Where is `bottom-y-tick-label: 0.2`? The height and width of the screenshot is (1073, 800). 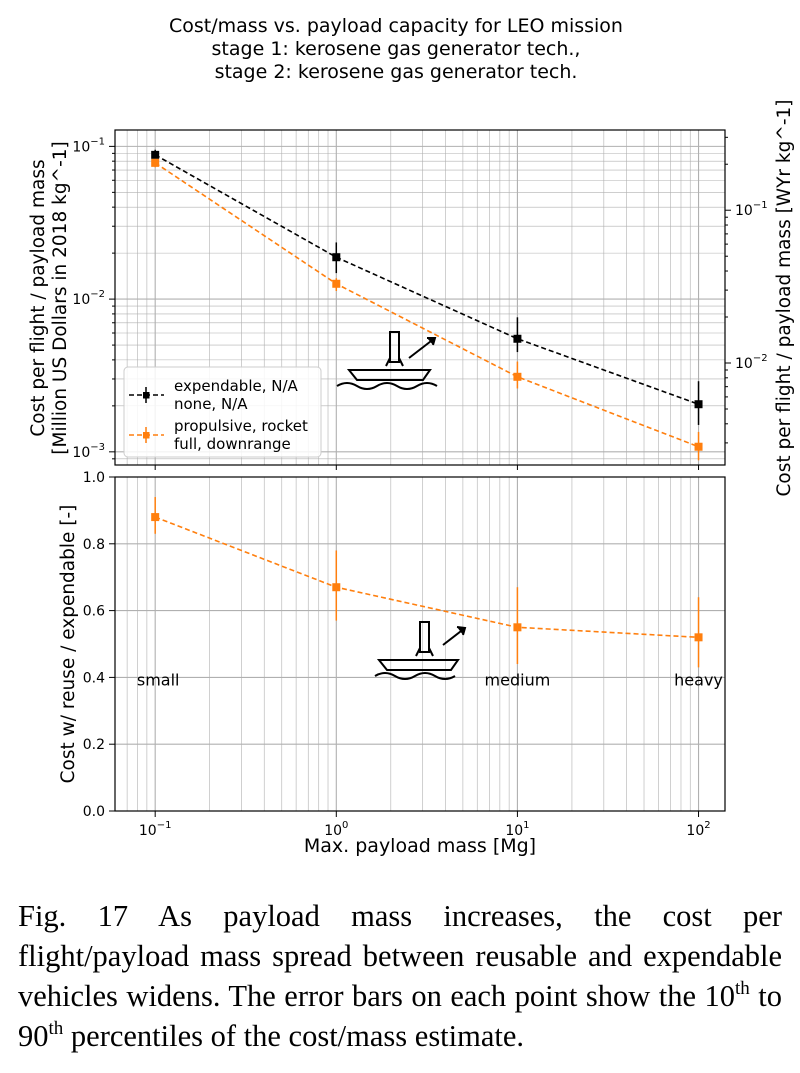 bottom-y-tick-label: 0.2 is located at coordinates (94, 745).